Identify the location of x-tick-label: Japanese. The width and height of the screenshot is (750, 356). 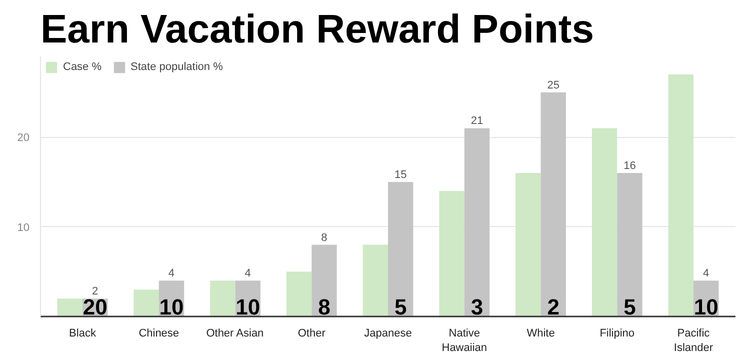
(388, 334).